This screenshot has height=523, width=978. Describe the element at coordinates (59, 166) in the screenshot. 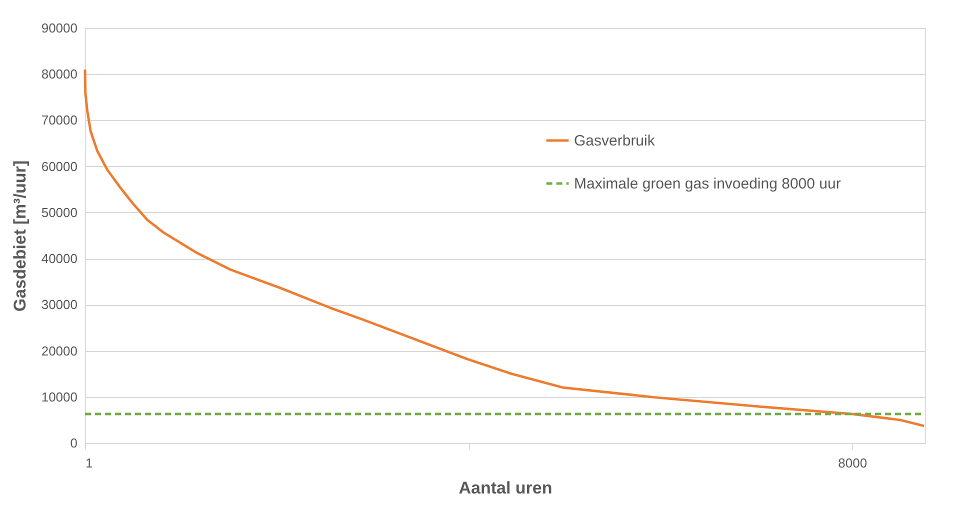

I see `y-tick-label: 60000` at that location.